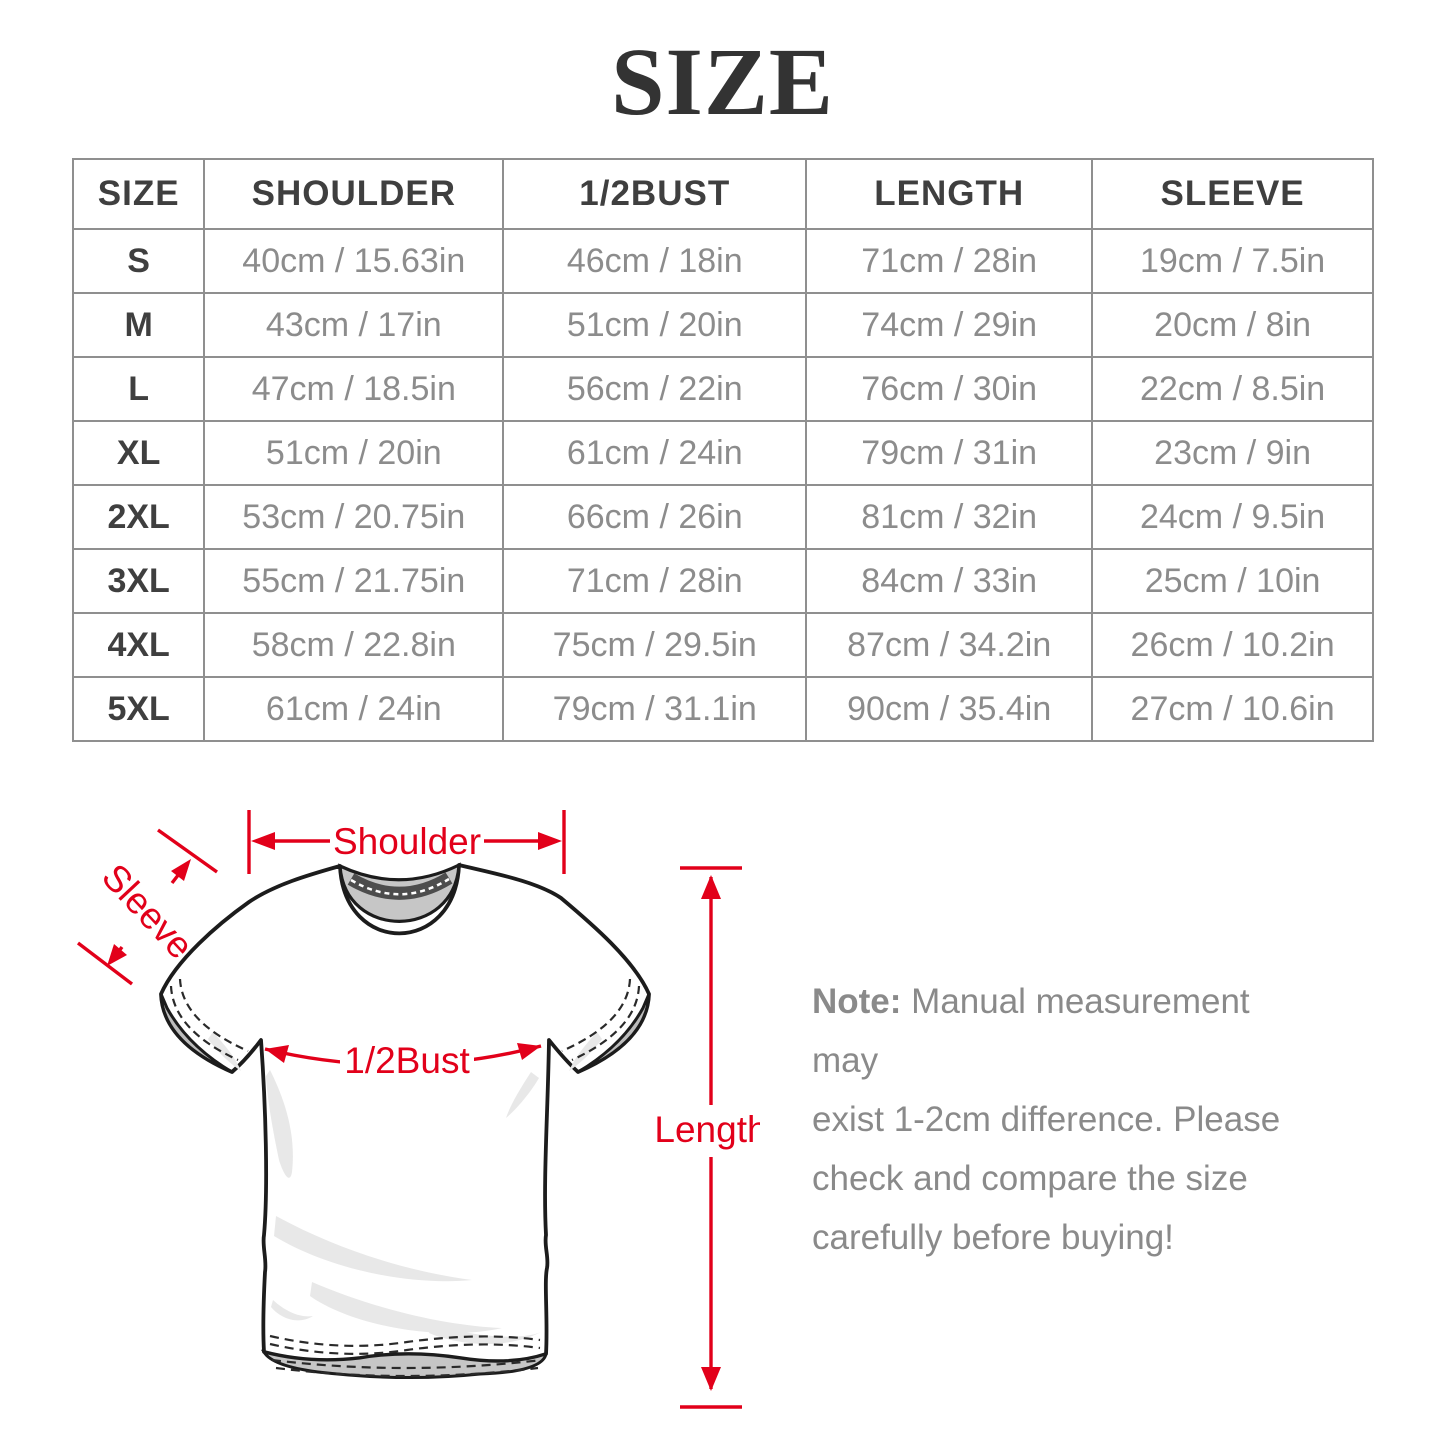 Image resolution: width=1445 pixels, height=1445 pixels. I want to click on size-cell: S, so click(138, 261).